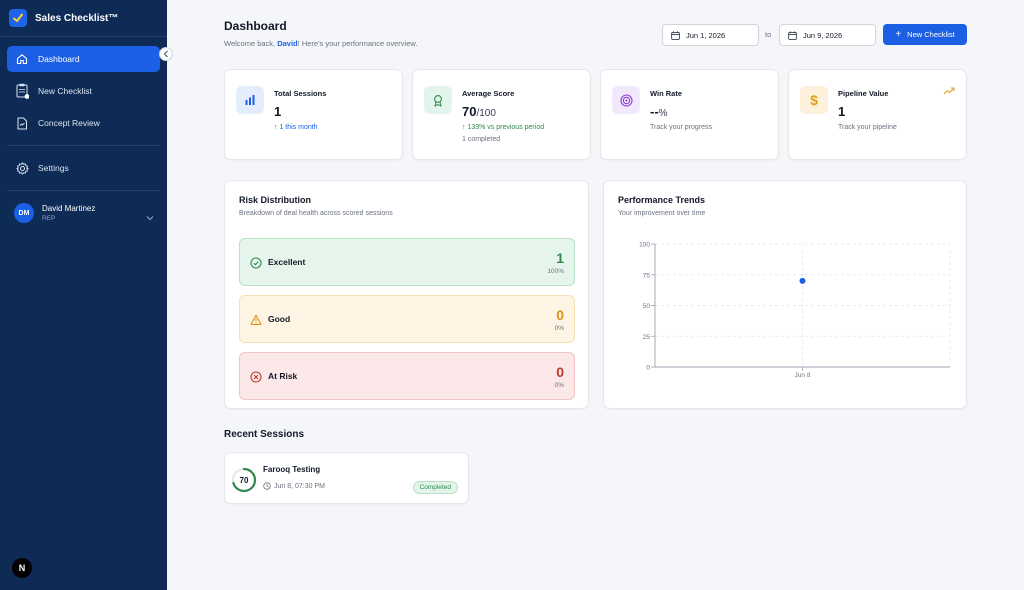  What do you see at coordinates (69, 208) in the screenshot?
I see `user-name: David Martinez` at bounding box center [69, 208].